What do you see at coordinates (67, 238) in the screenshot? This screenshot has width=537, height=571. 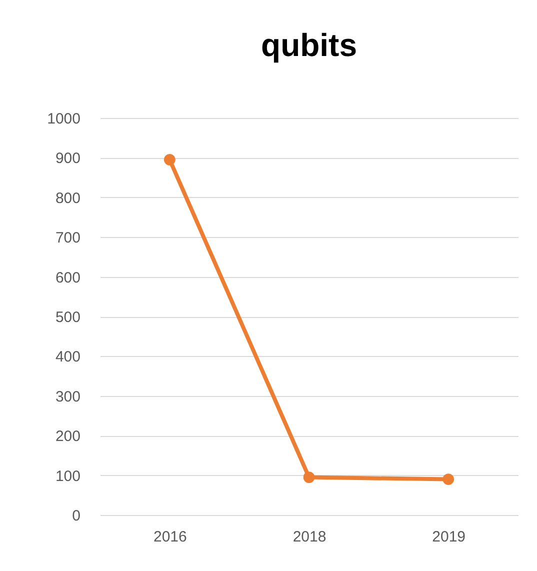 I see `y-tick-label: 700` at bounding box center [67, 238].